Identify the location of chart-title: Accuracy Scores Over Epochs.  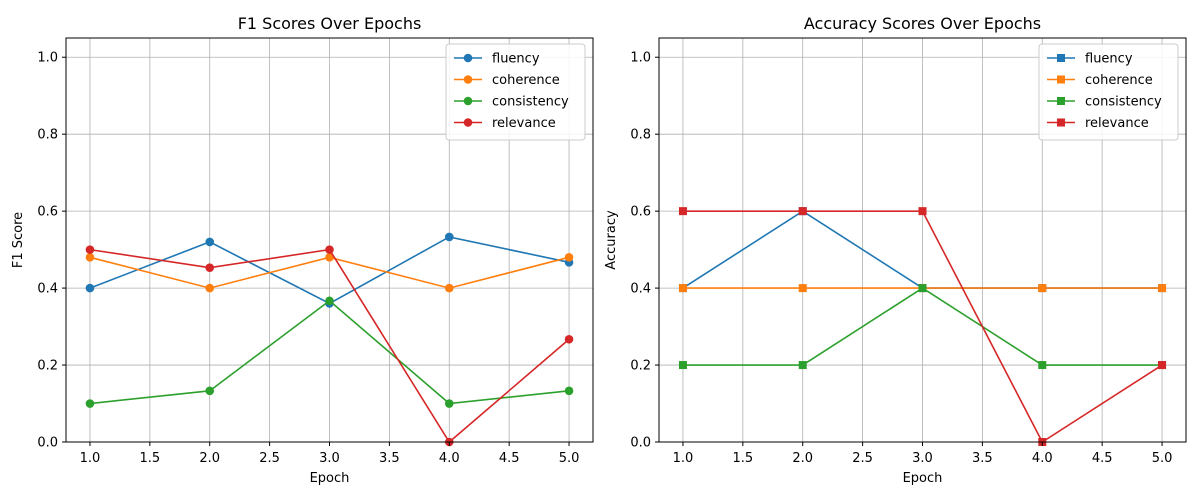
(922, 23).